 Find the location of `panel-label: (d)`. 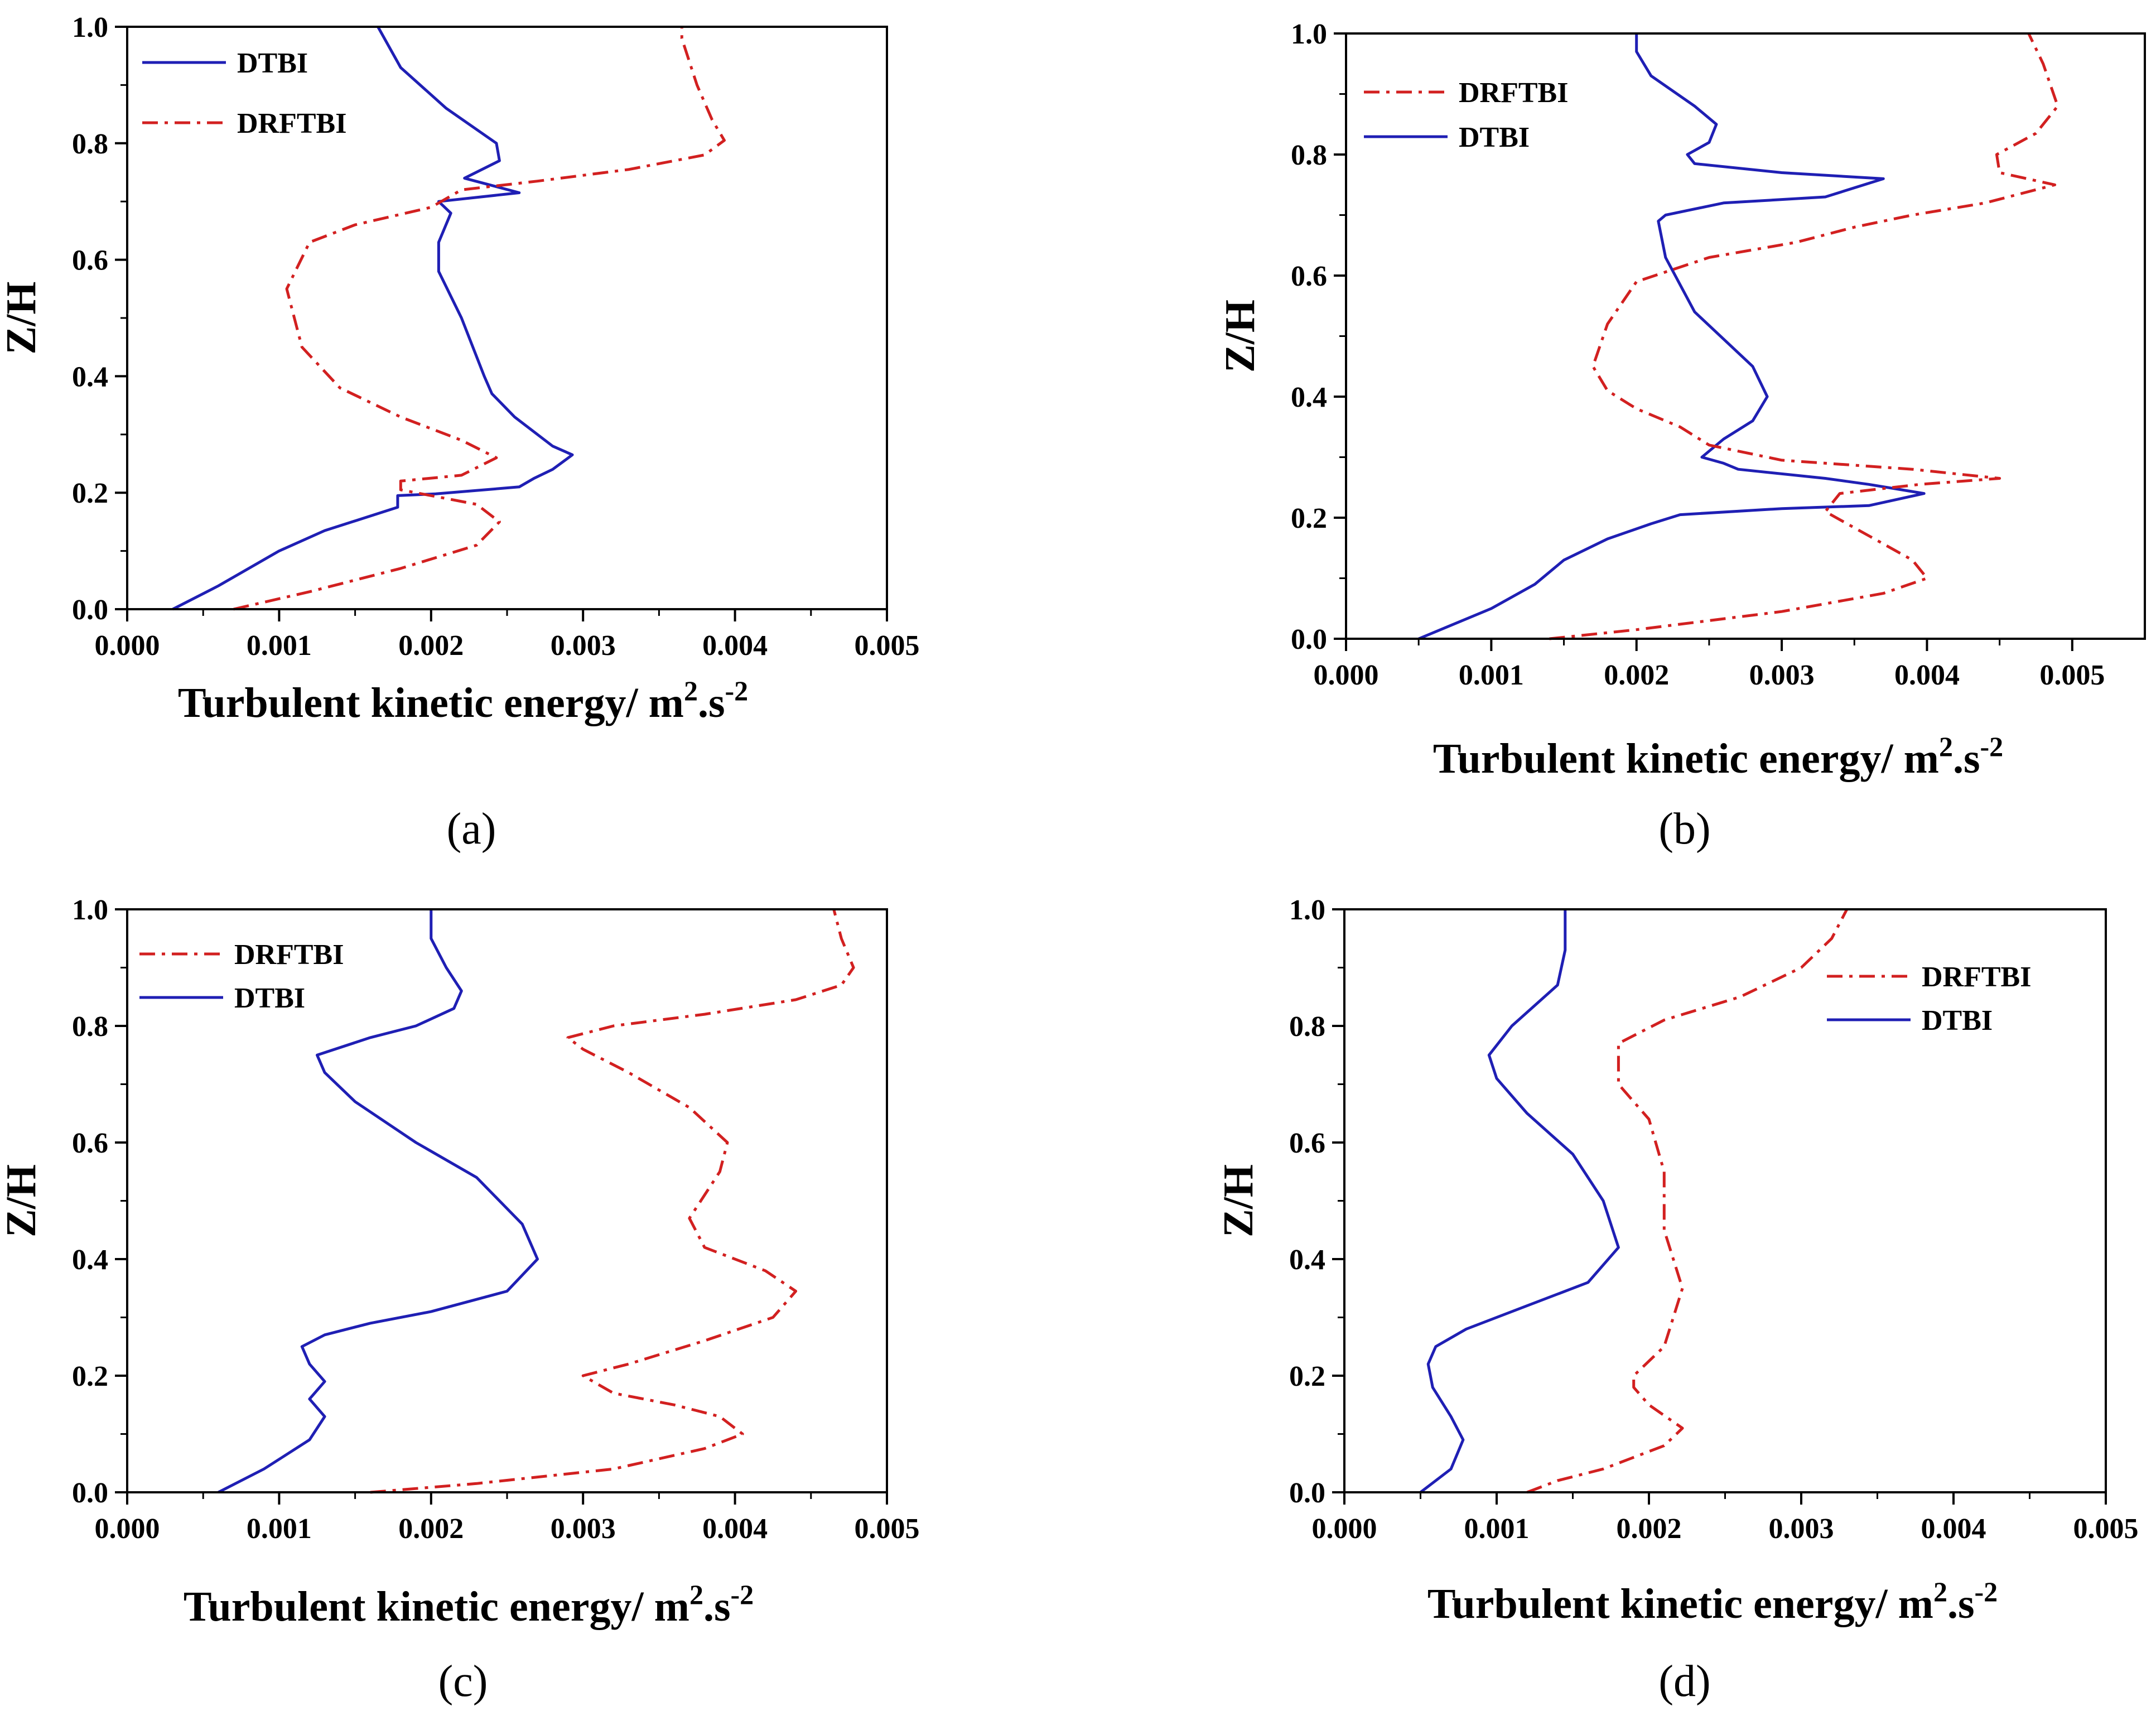

panel-label: (d) is located at coordinates (1684, 1681).